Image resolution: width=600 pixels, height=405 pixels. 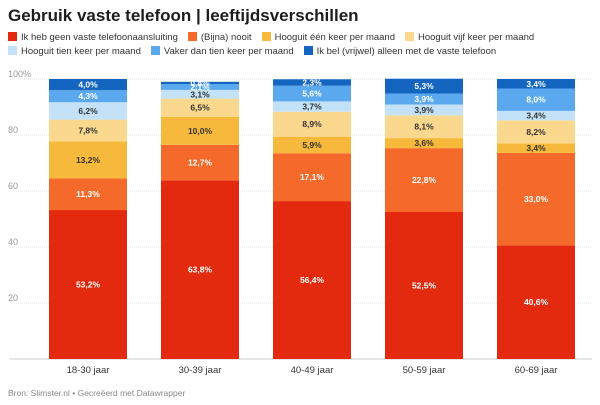 I want to click on legend-item: Hooguit één keer per maand, so click(x=328, y=38).